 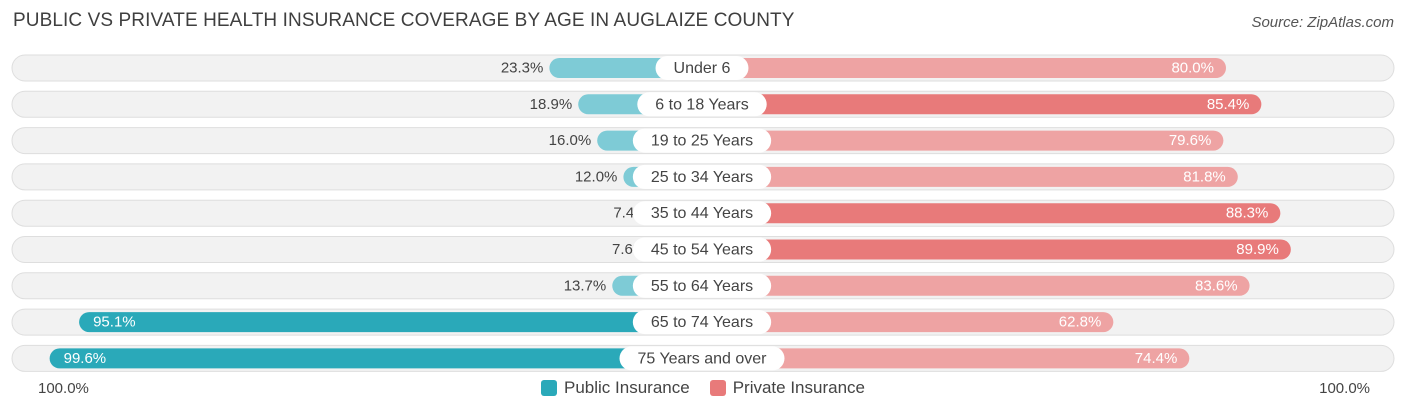 What do you see at coordinates (1247, 213) in the screenshot?
I see `private-value-label: 88.3%` at bounding box center [1247, 213].